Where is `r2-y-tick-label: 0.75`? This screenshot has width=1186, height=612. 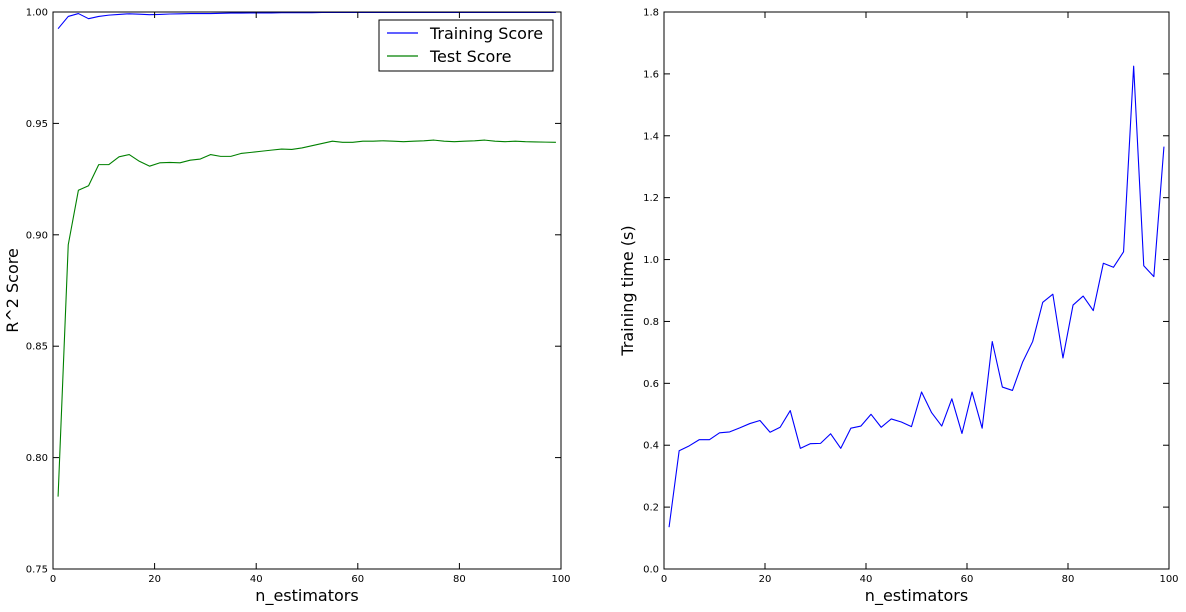
r2-y-tick-label: 0.75 is located at coordinates (37, 570).